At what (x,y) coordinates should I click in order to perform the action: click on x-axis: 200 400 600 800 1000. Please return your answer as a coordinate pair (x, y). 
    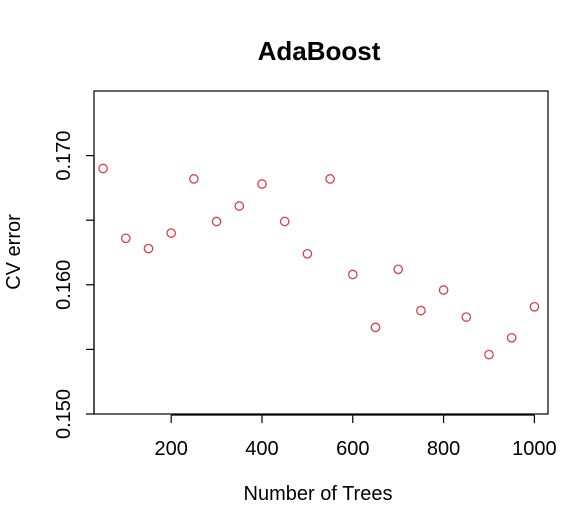
    Looking at the image, I should click on (355, 437).